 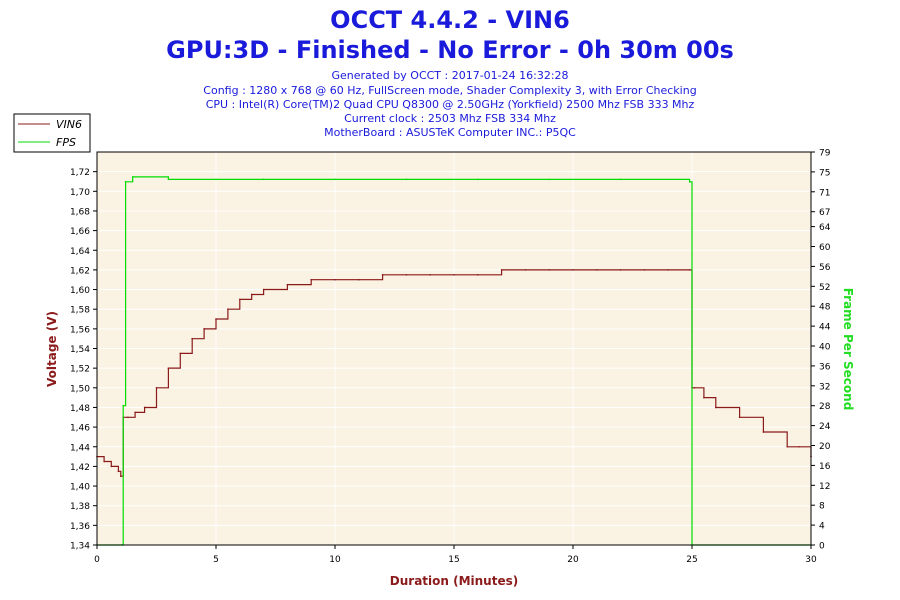 What do you see at coordinates (824, 193) in the screenshot?
I see `y2-tick-label: 71` at bounding box center [824, 193].